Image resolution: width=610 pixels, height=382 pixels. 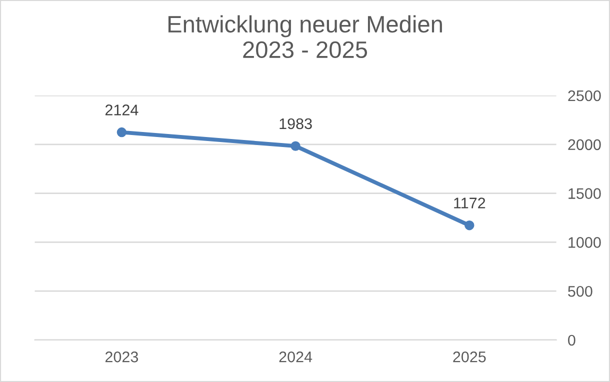 I want to click on data-label: 1172, so click(x=470, y=203).